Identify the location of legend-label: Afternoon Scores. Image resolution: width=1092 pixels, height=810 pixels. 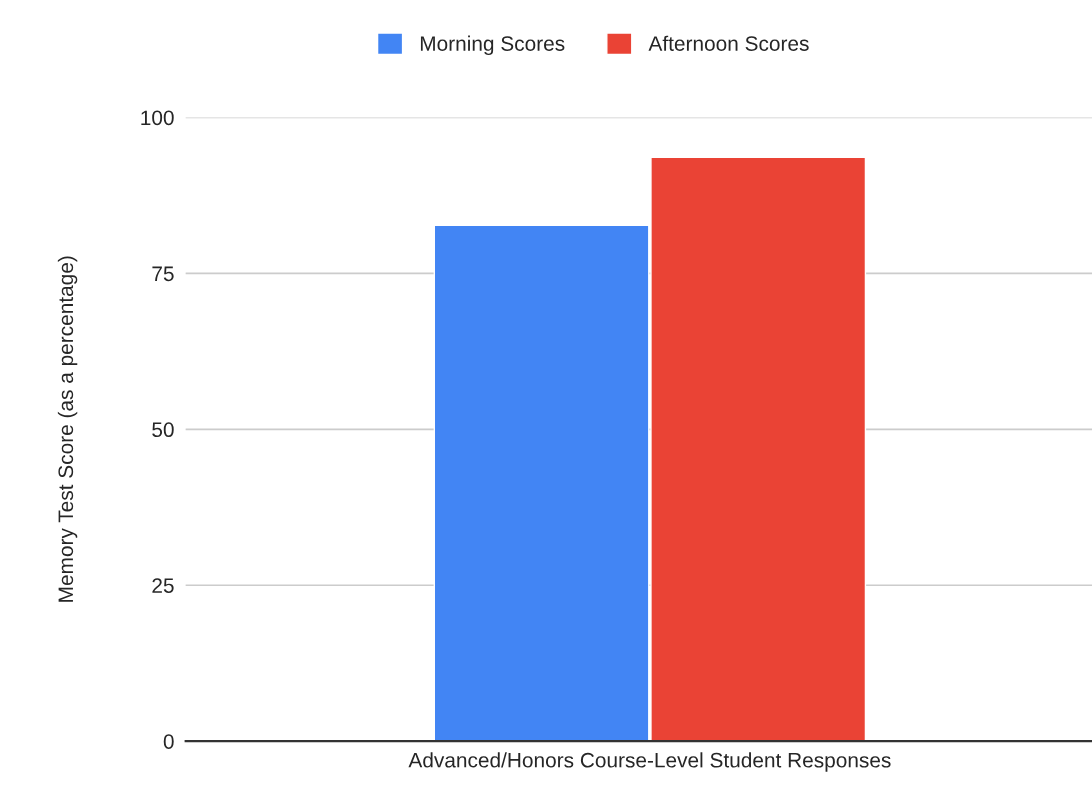
(728, 43).